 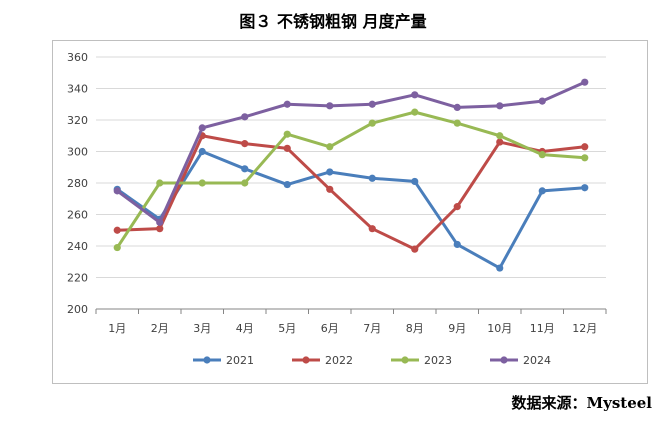 What do you see at coordinates (77, 152) in the screenshot?
I see `y-tick-label: 300` at bounding box center [77, 152].